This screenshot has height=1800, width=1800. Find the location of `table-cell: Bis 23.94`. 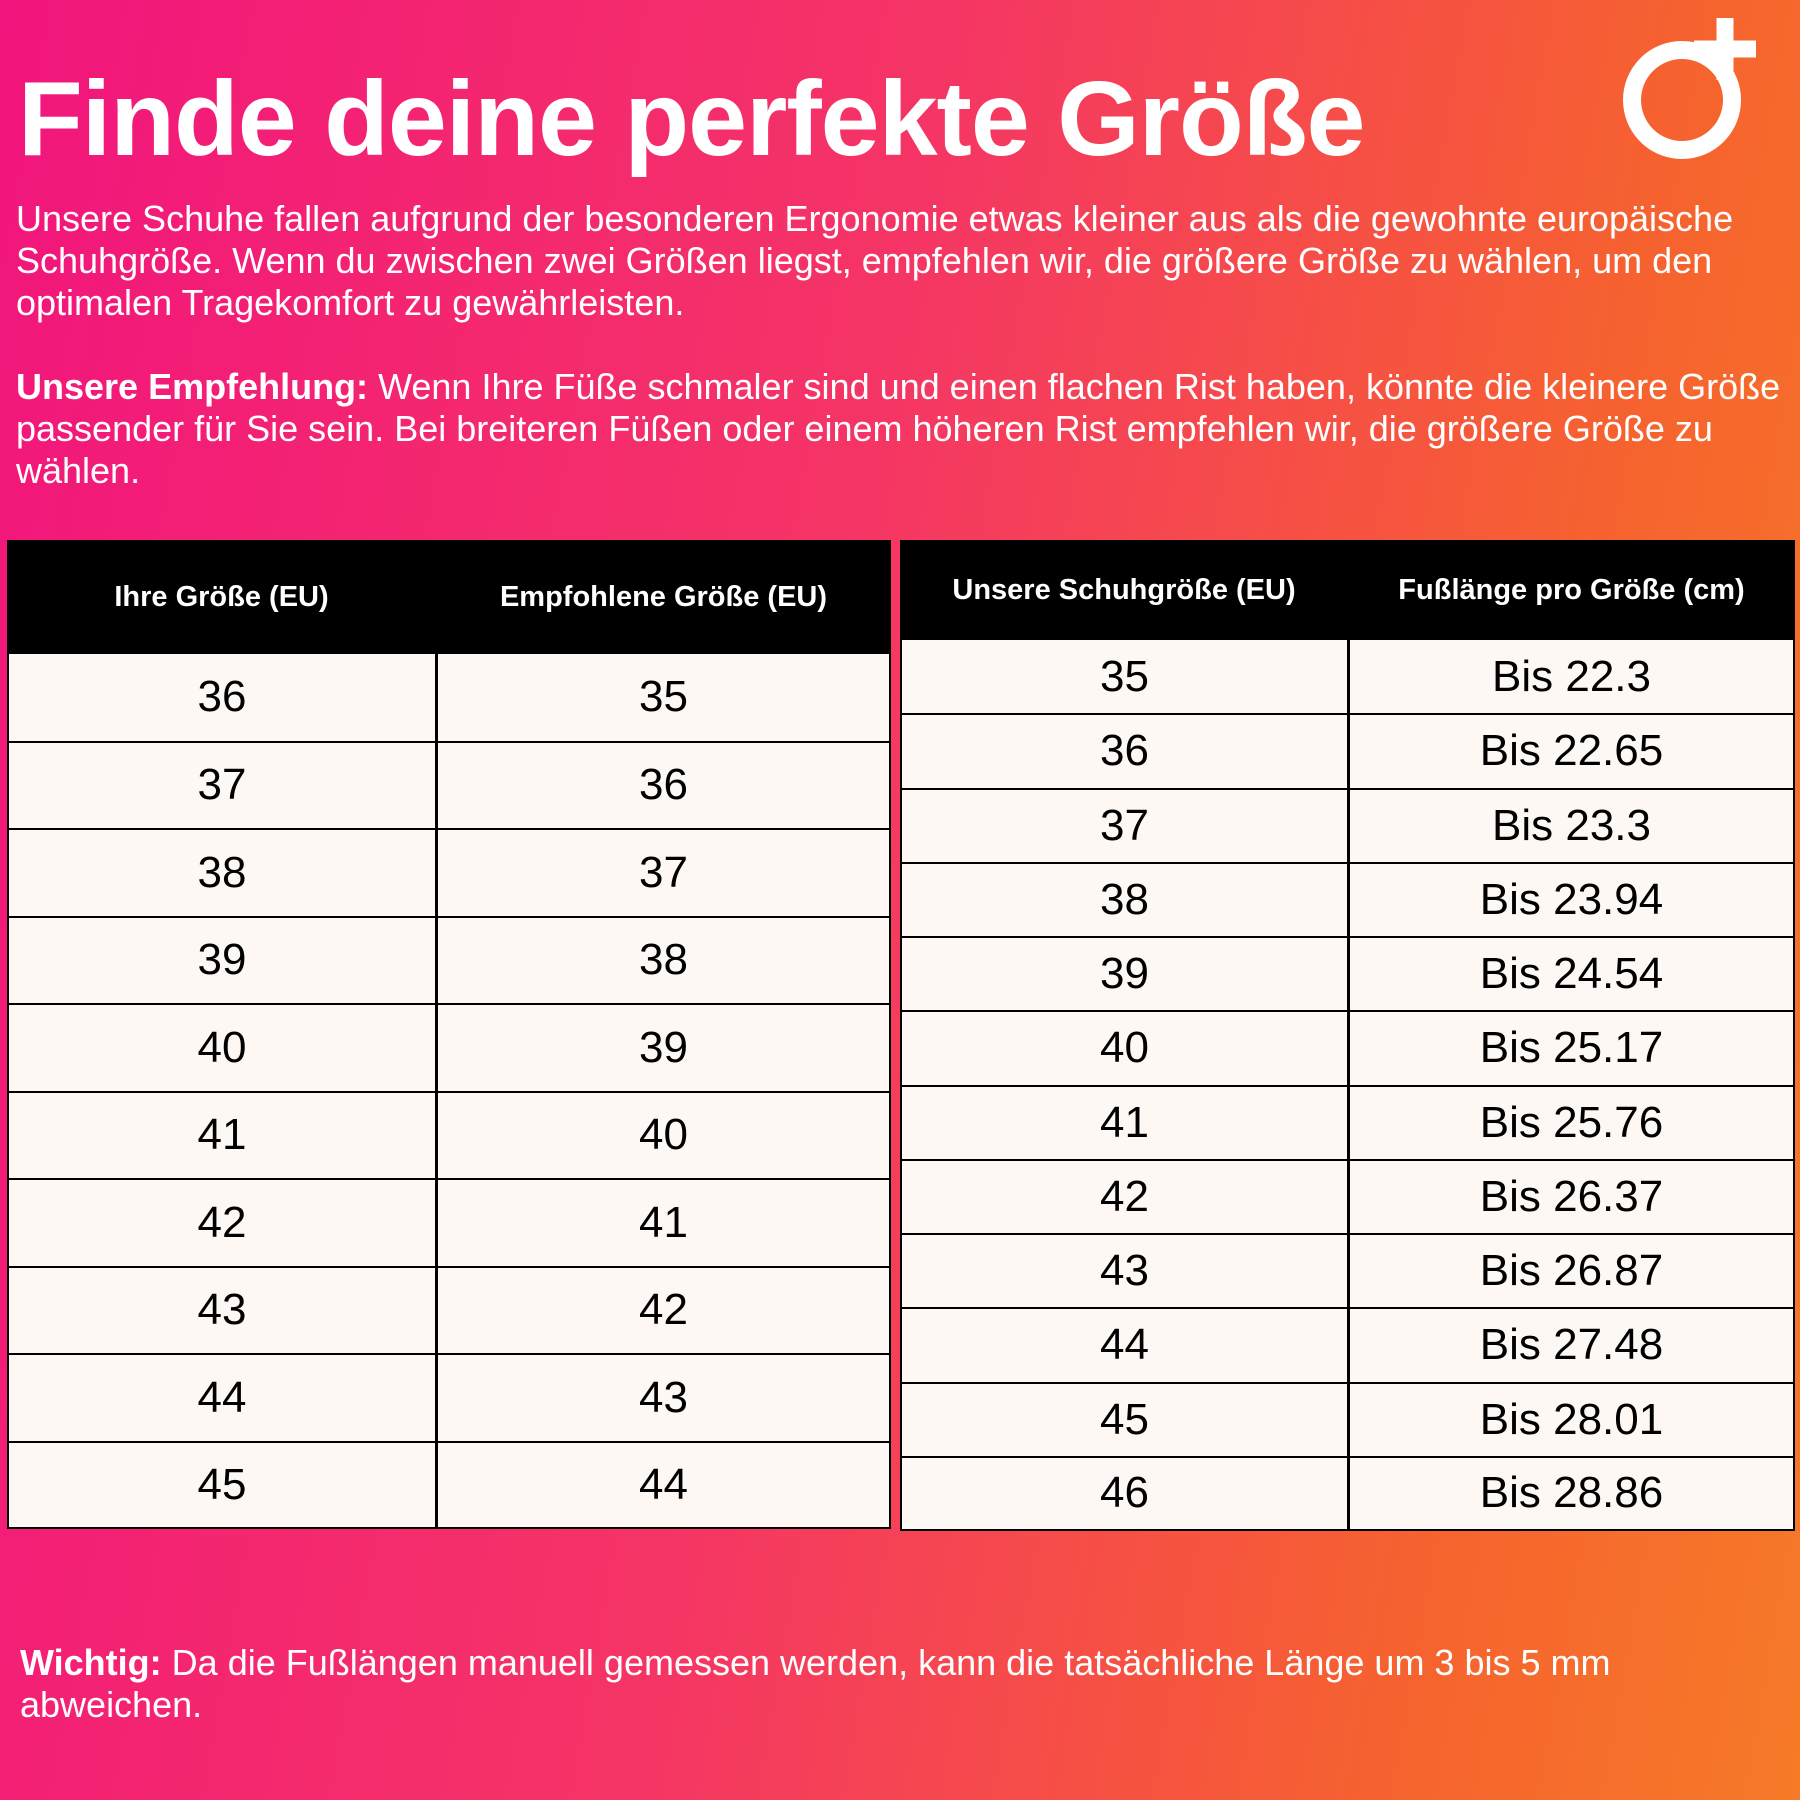

table-cell: Bis 23.94 is located at coordinates (1571, 899).